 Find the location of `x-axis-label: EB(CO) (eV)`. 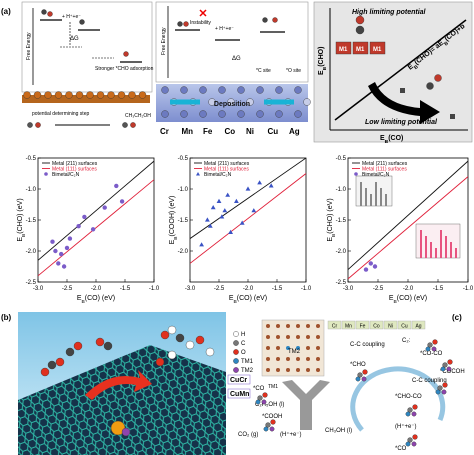

x-axis-label: EB(CO) (eV) is located at coordinates (96, 300).